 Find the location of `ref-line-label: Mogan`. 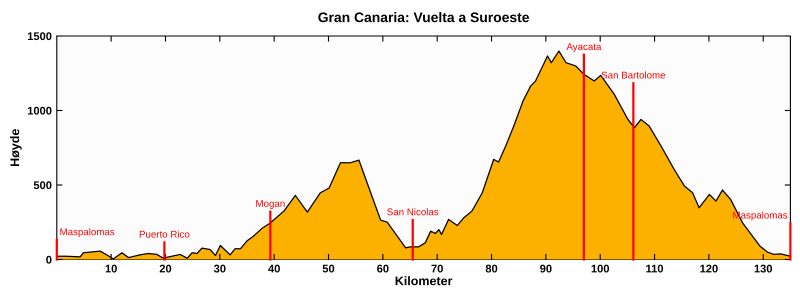

ref-line-label: Mogan is located at coordinates (270, 204).